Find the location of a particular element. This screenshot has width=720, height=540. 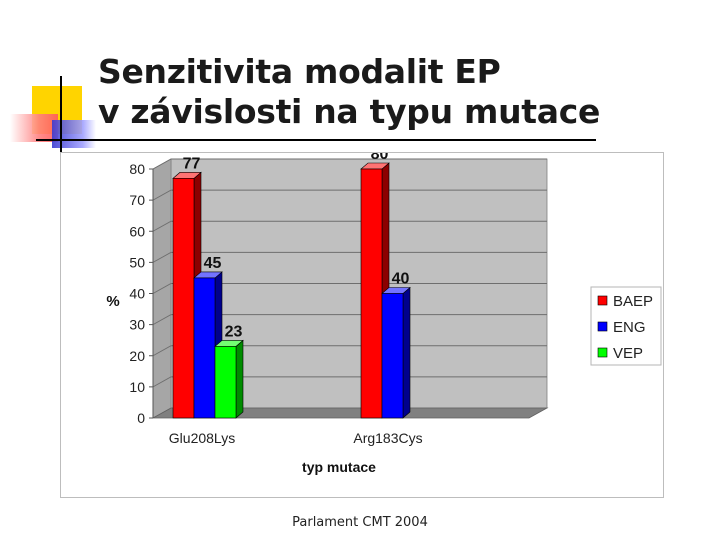

deco-blue-square is located at coordinates (74, 134).